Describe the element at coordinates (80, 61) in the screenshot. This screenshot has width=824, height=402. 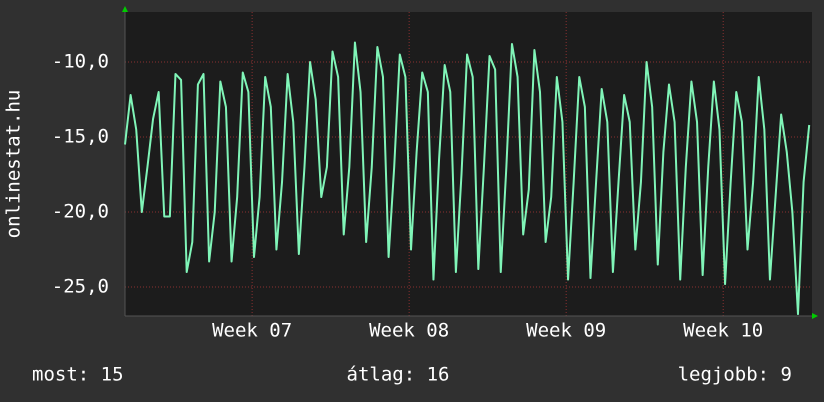
I see `y-tick-label: -10,0` at that location.